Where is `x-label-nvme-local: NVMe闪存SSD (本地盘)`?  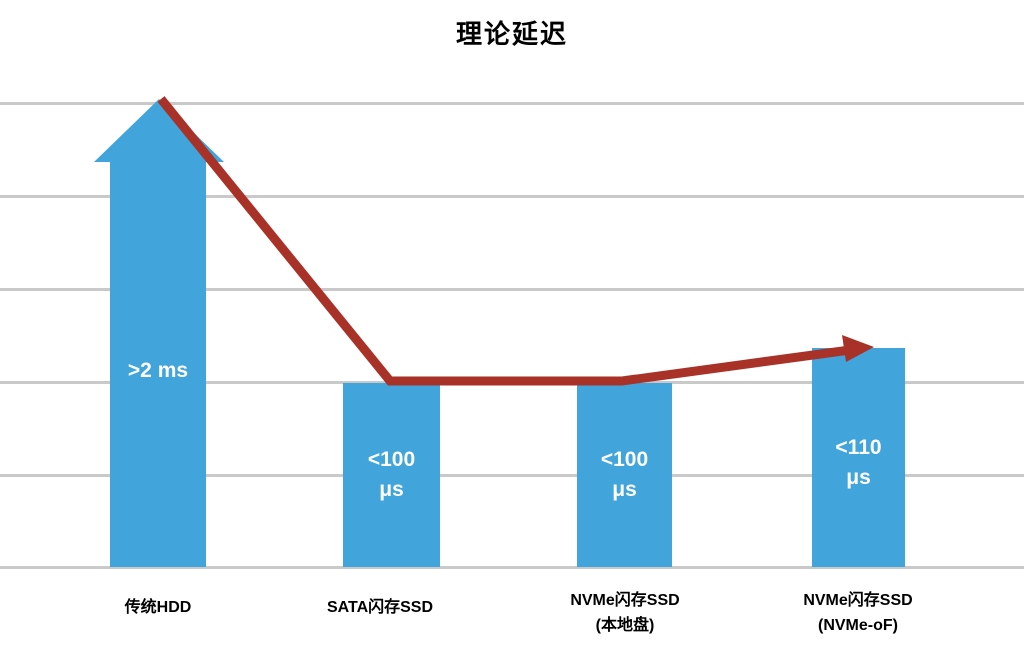 x-label-nvme-local: NVMe闪存SSD (本地盘) is located at coordinates (625, 613).